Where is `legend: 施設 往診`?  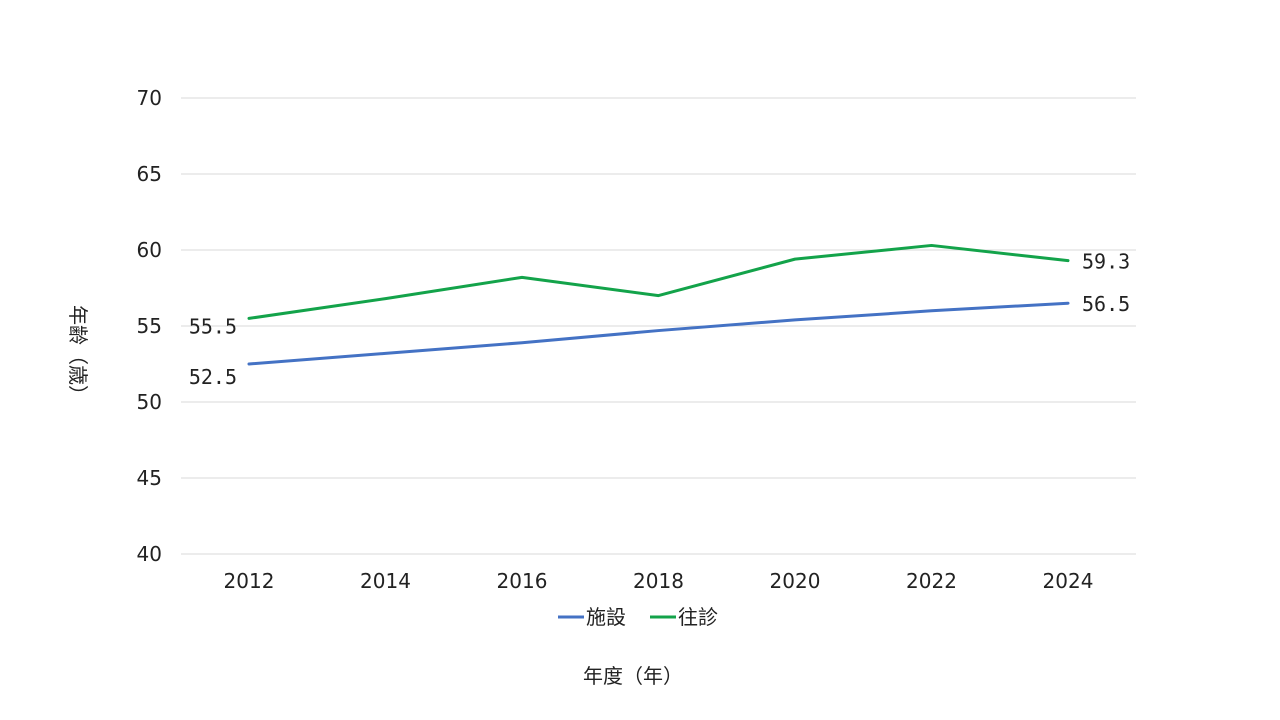
legend: 施設 往診 is located at coordinates (638, 617).